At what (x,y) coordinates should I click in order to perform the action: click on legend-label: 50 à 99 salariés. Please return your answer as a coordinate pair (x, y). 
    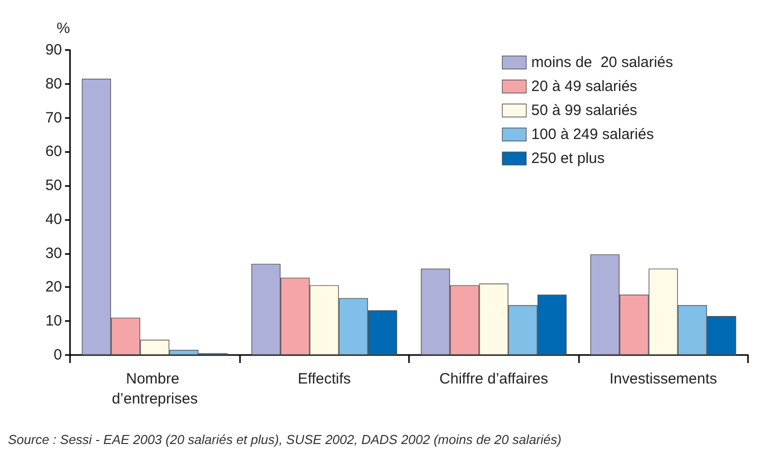
    Looking at the image, I should click on (584, 110).